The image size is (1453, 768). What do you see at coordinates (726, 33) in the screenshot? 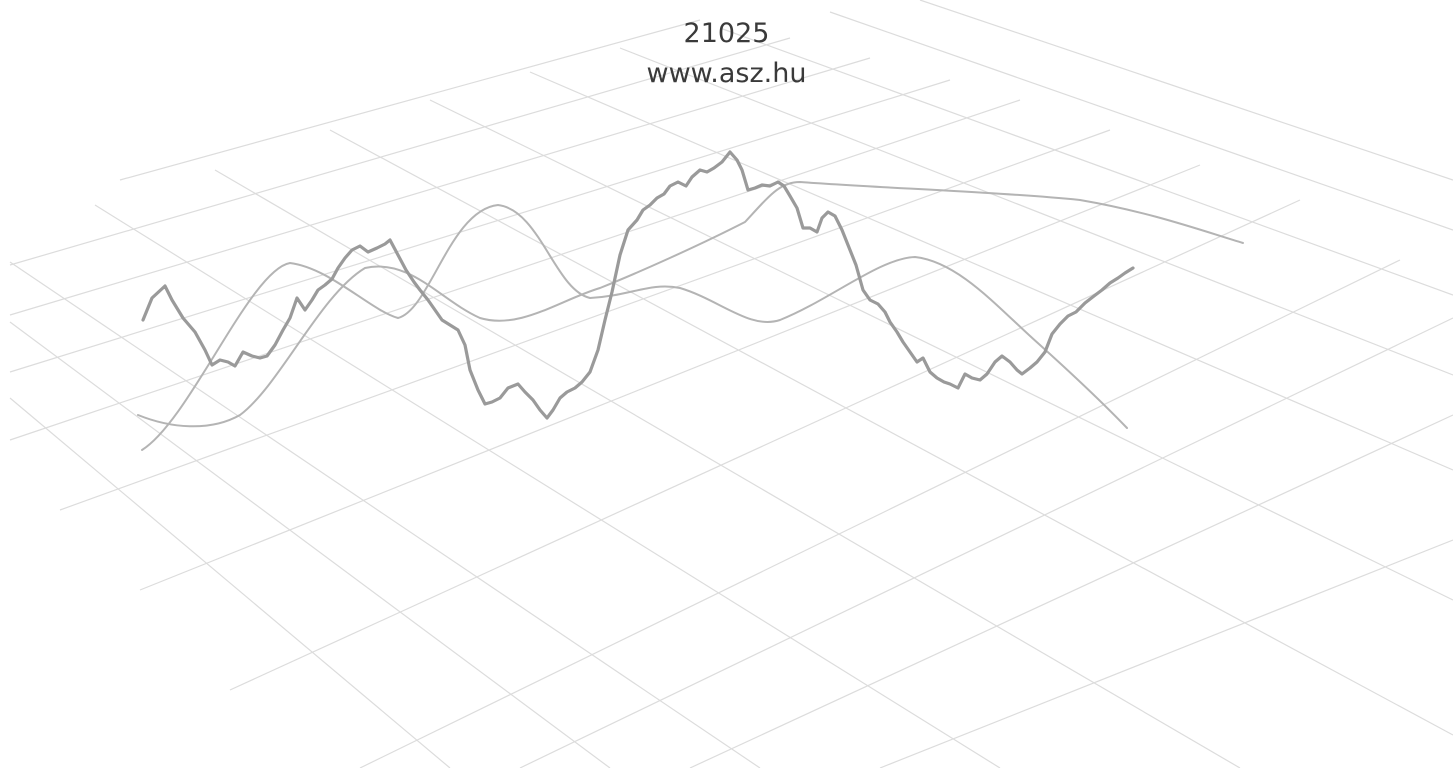
I see `document-code: 21025` at bounding box center [726, 33].